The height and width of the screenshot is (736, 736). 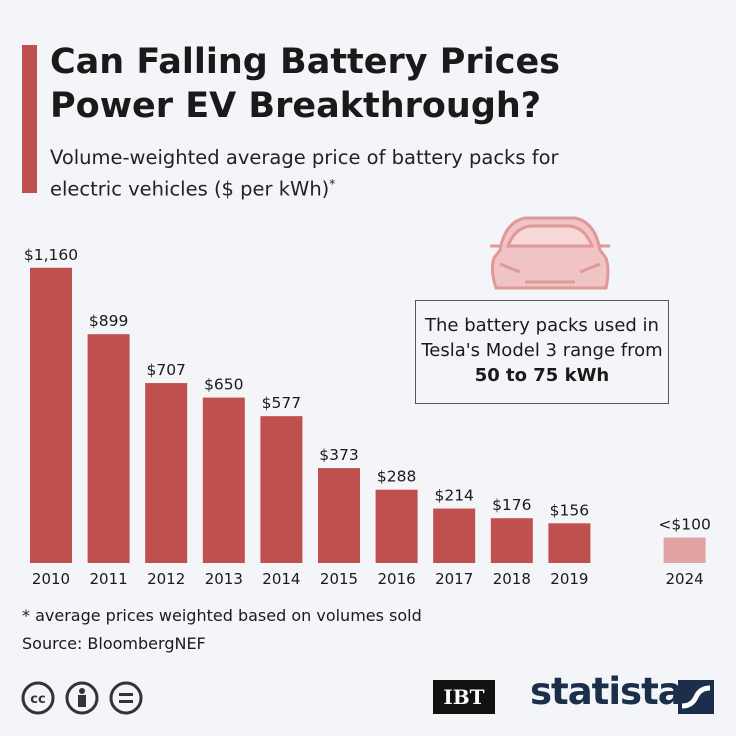 What do you see at coordinates (29, 119) in the screenshot?
I see `accent-bar` at bounding box center [29, 119].